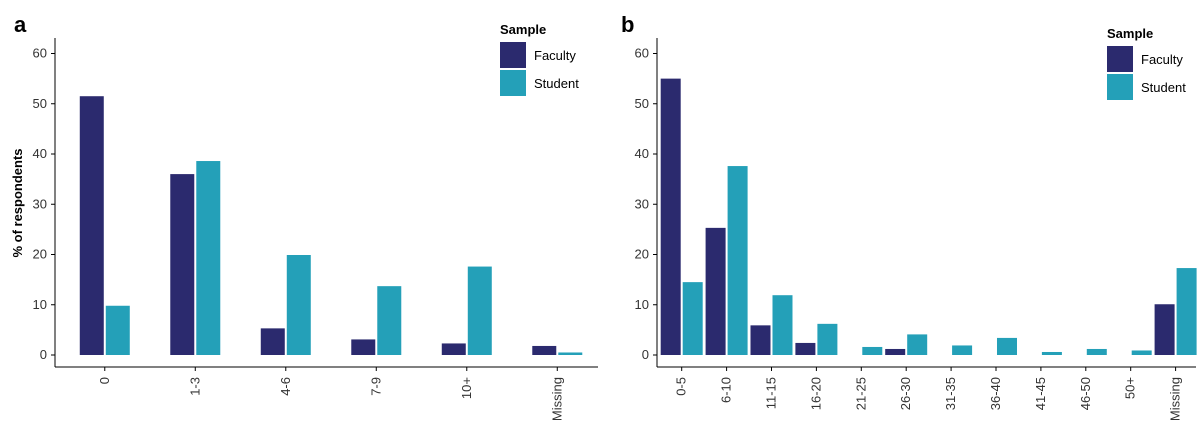  I want to click on y-axis-label: % of respondents, so click(17, 202).